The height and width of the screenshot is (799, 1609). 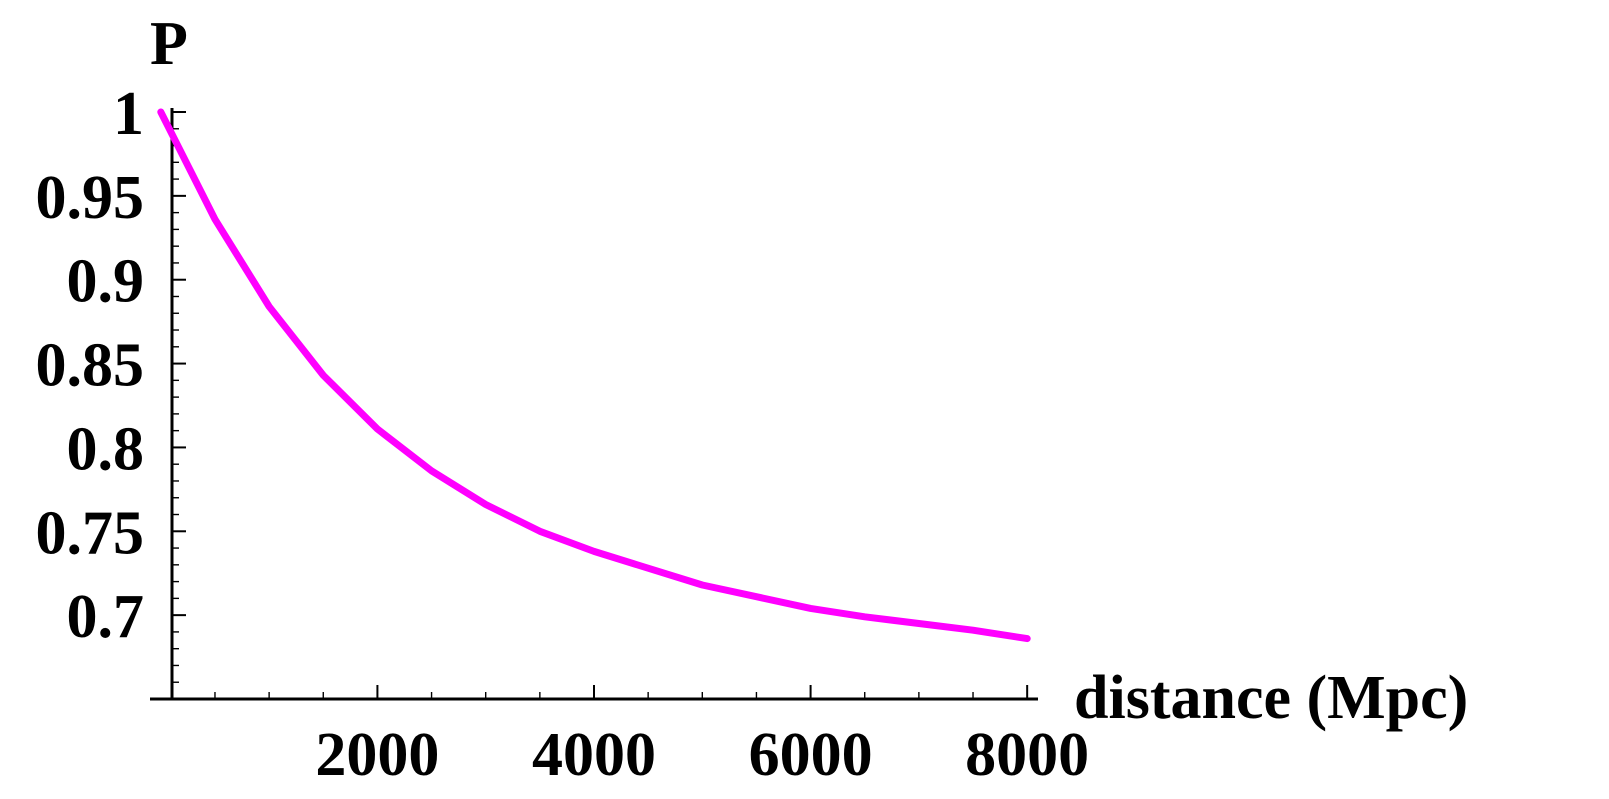 What do you see at coordinates (1271, 698) in the screenshot?
I see `x-axis-label: distance (Mpc)` at bounding box center [1271, 698].